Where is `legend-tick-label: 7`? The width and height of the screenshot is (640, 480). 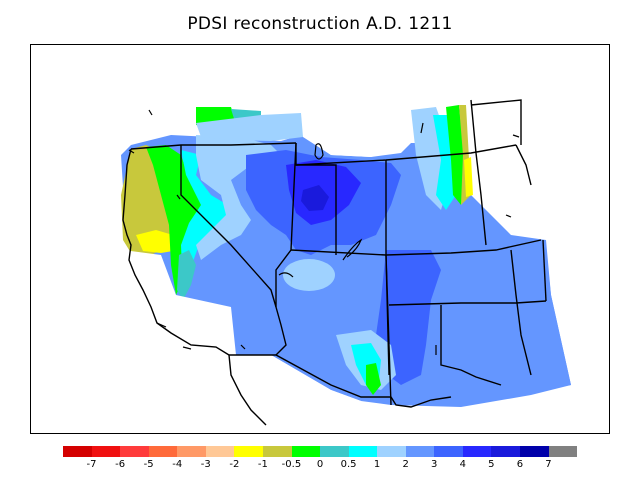
legend-tick-label: 7 is located at coordinates (548, 464).